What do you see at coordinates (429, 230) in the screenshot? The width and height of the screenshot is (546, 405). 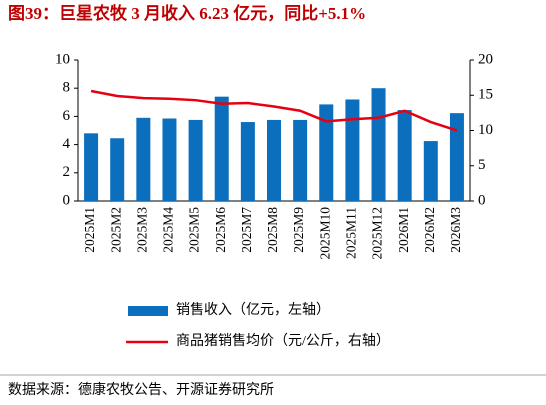 I see `x-tick-label: 2026M2` at bounding box center [429, 230].